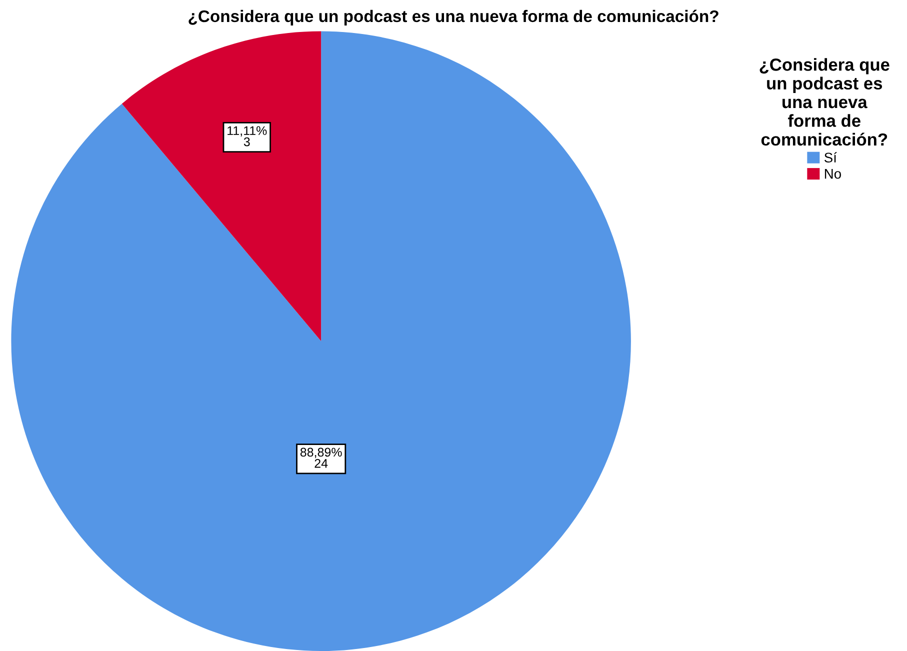  Describe the element at coordinates (247, 136) in the screenshot. I see `data-label: 11,11% 3` at that location.